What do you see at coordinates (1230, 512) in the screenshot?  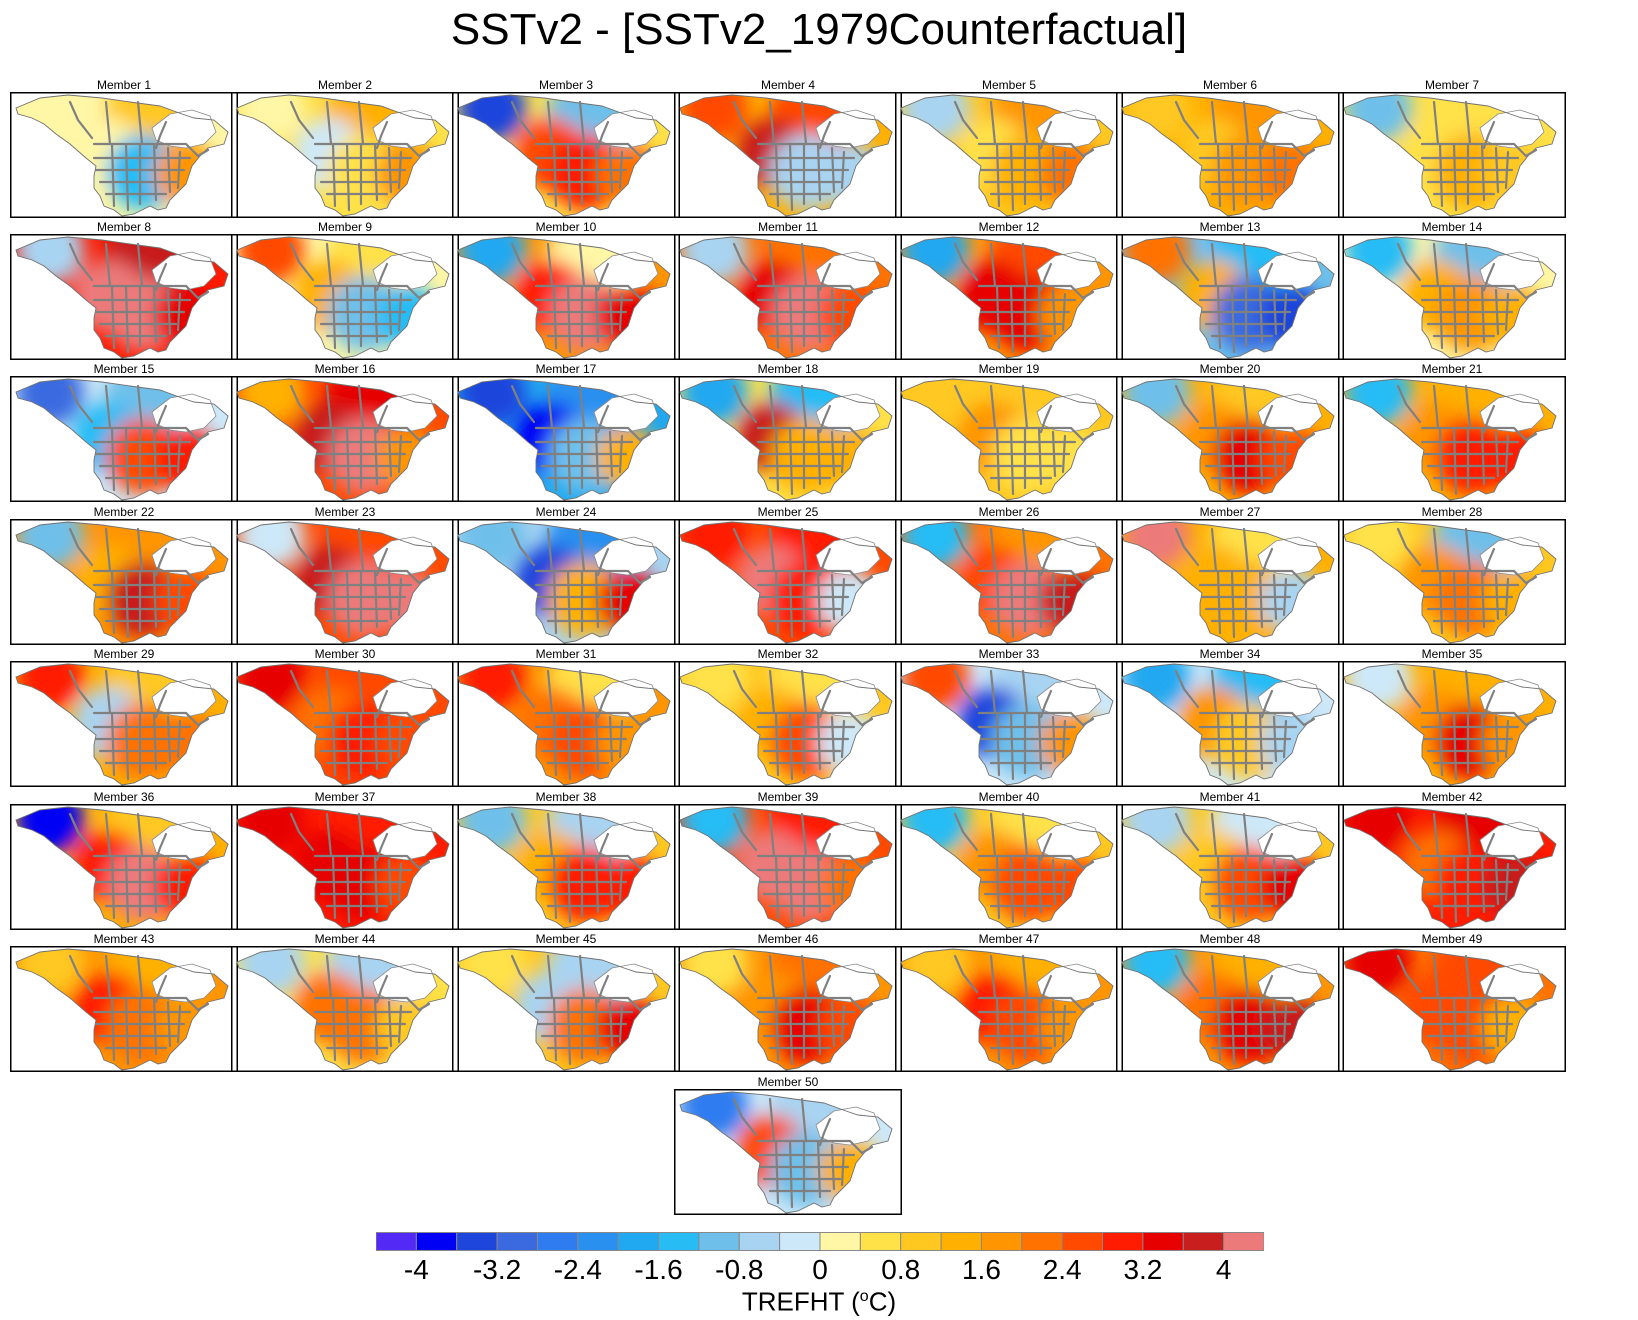 I see `panel-title: Member 27` at bounding box center [1230, 512].